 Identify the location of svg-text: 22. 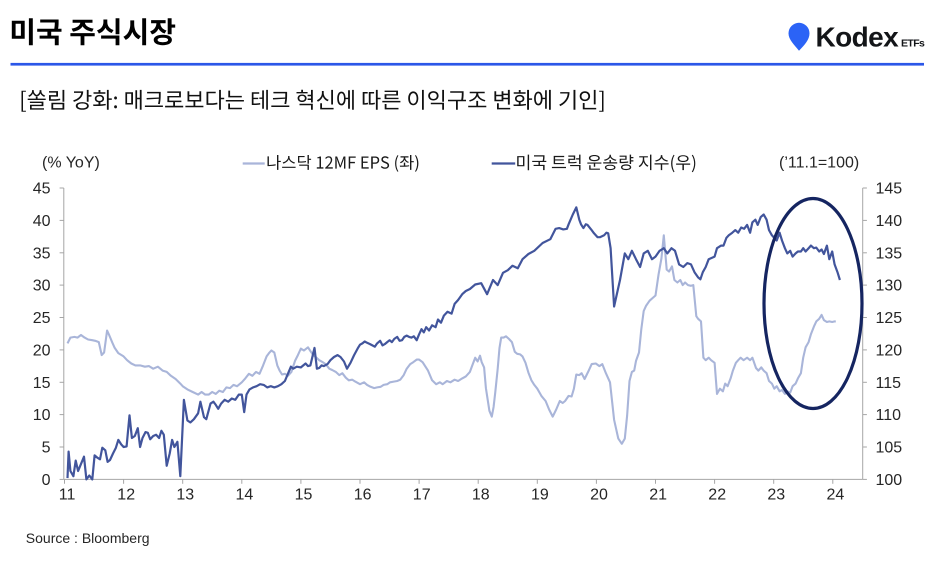
(717, 495).